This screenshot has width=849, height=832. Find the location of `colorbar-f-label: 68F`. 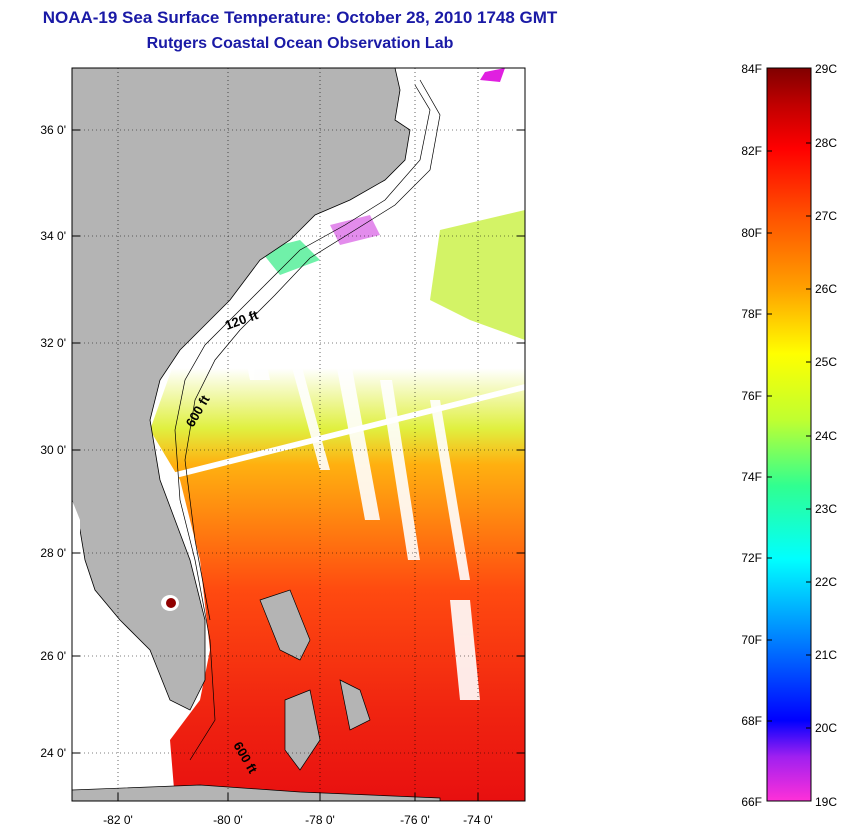

colorbar-f-label: 68F is located at coordinates (751, 721).